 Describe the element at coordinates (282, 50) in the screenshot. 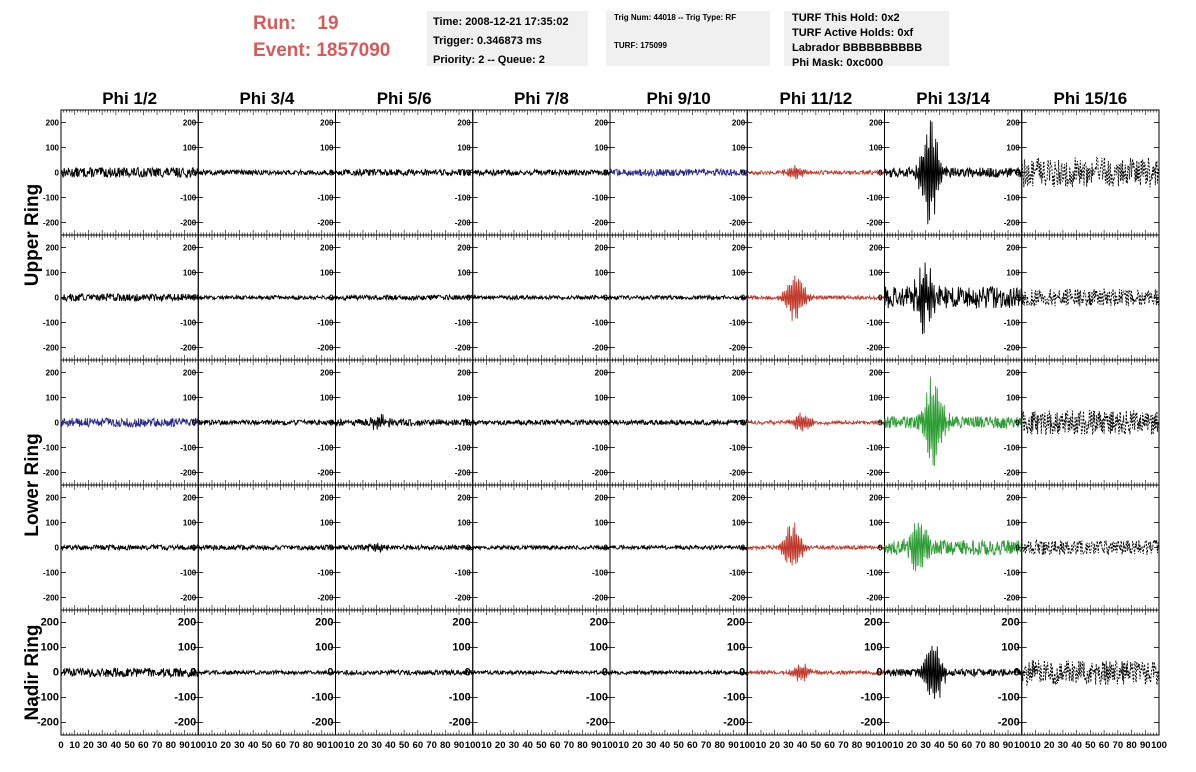

I see `event-label: Event:` at that location.